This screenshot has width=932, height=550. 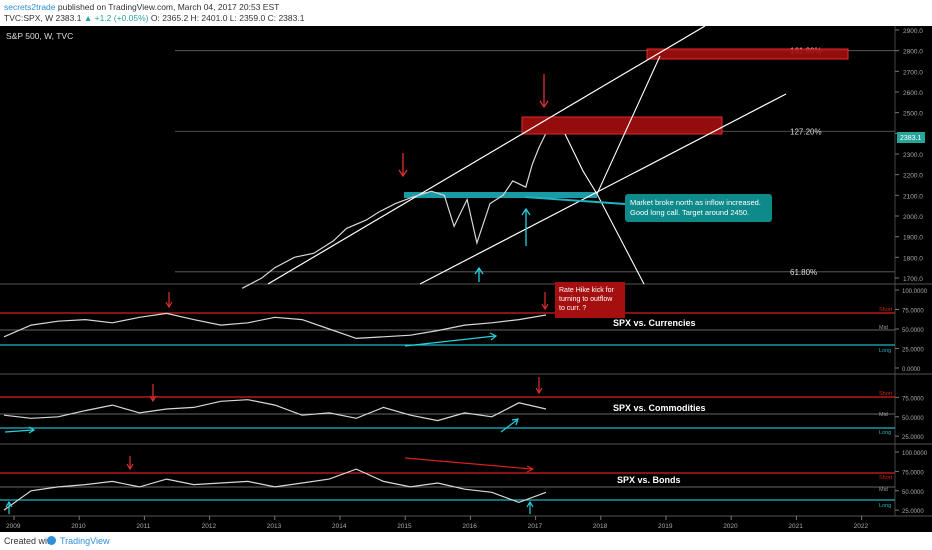 I want to click on channel-mid-line, so click(x=603, y=189).